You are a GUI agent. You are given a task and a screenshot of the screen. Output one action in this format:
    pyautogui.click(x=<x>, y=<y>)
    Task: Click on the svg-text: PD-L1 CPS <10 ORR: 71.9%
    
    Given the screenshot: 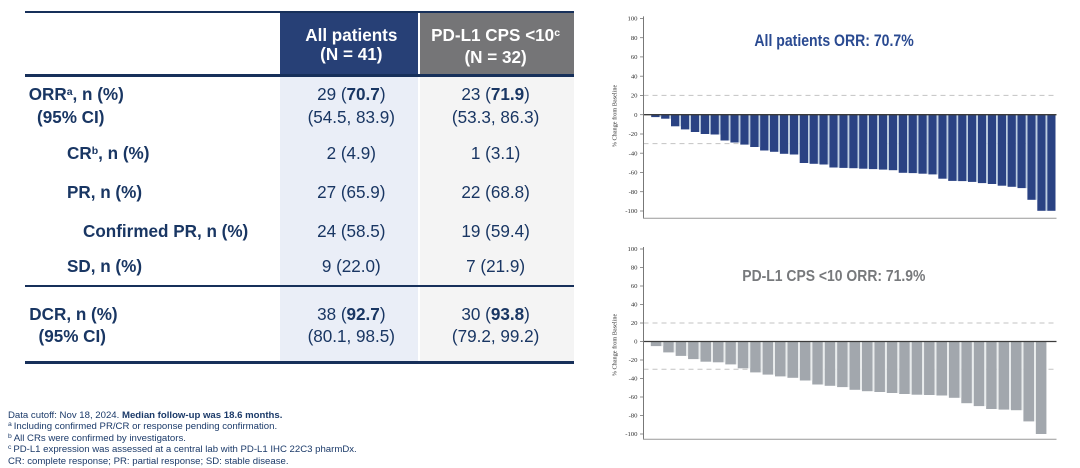 What is the action you would take?
    pyautogui.click(x=833, y=276)
    